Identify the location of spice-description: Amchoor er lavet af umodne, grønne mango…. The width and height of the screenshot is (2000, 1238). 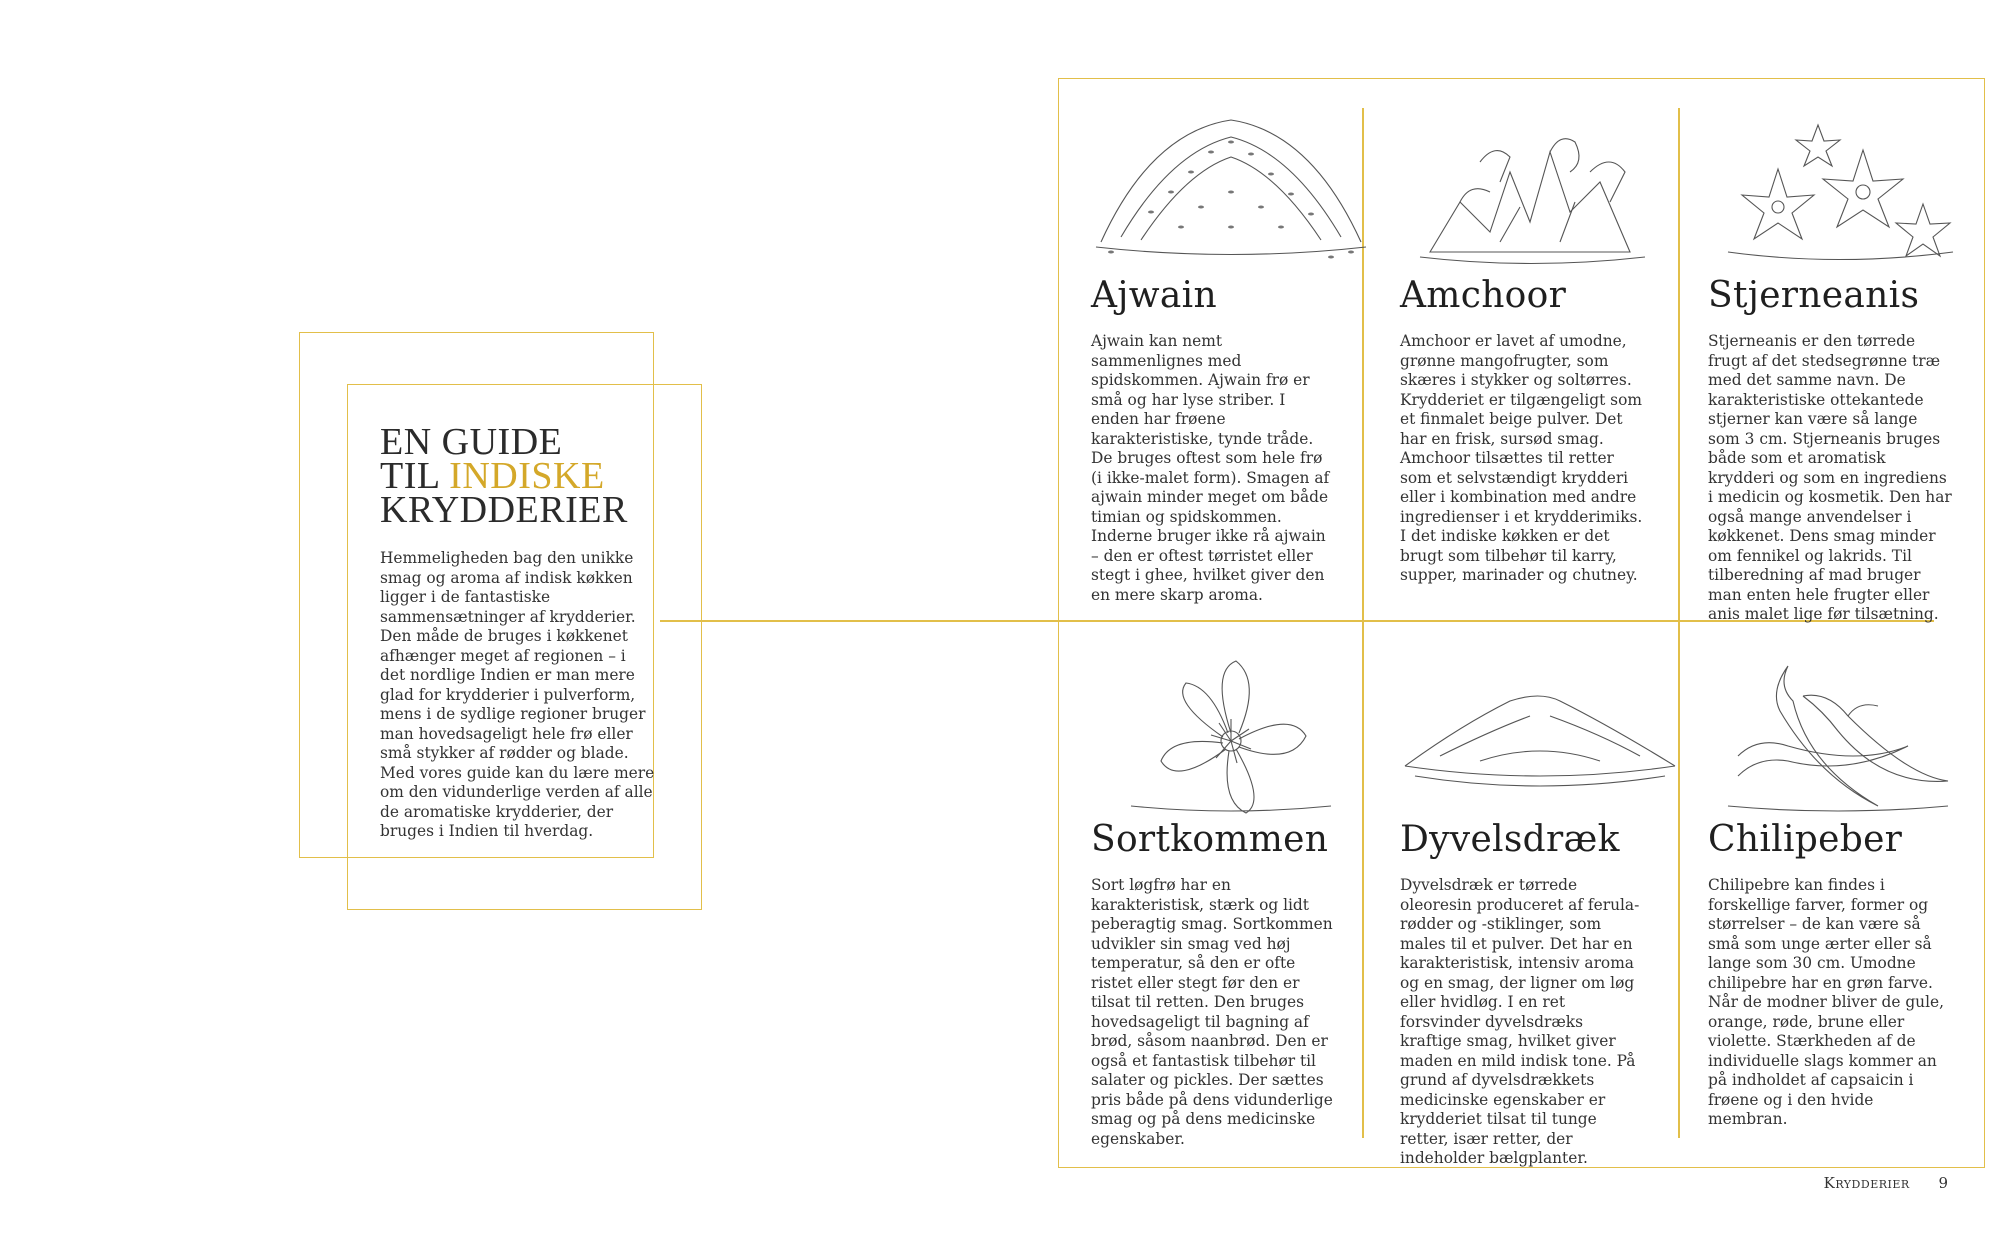
(1521, 458).